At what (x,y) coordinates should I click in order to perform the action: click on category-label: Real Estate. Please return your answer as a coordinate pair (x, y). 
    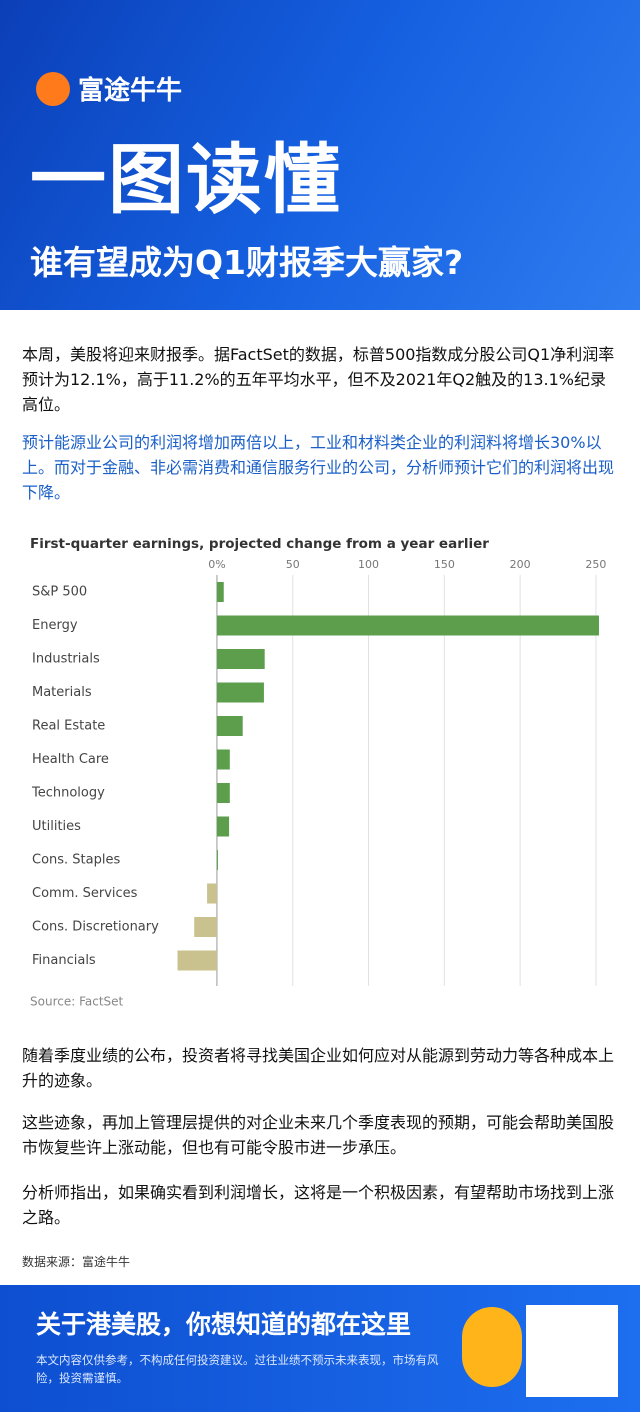
    Looking at the image, I should click on (68, 726).